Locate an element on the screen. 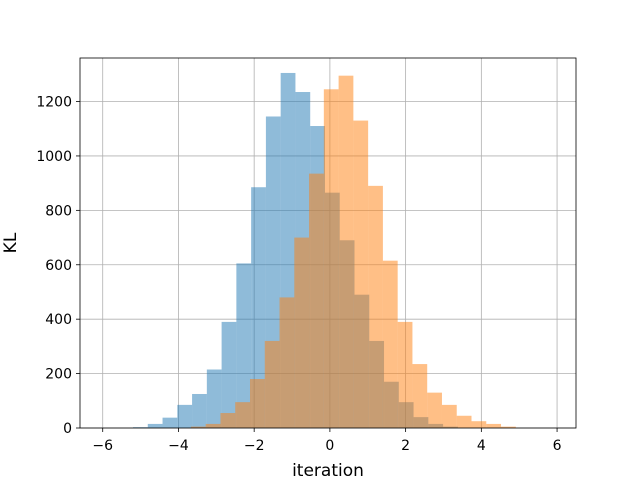  y-tick-label: 0 is located at coordinates (67, 429).